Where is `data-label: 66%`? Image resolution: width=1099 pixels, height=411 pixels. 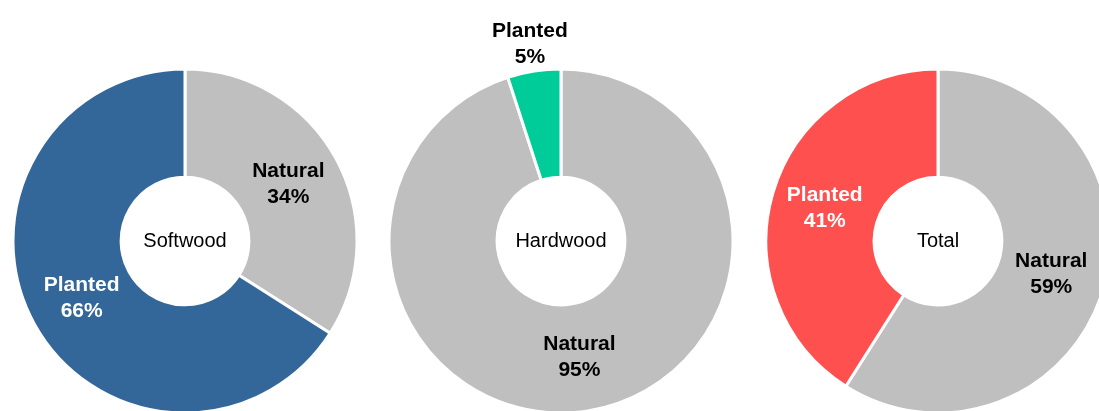 data-label: 66% is located at coordinates (81, 309).